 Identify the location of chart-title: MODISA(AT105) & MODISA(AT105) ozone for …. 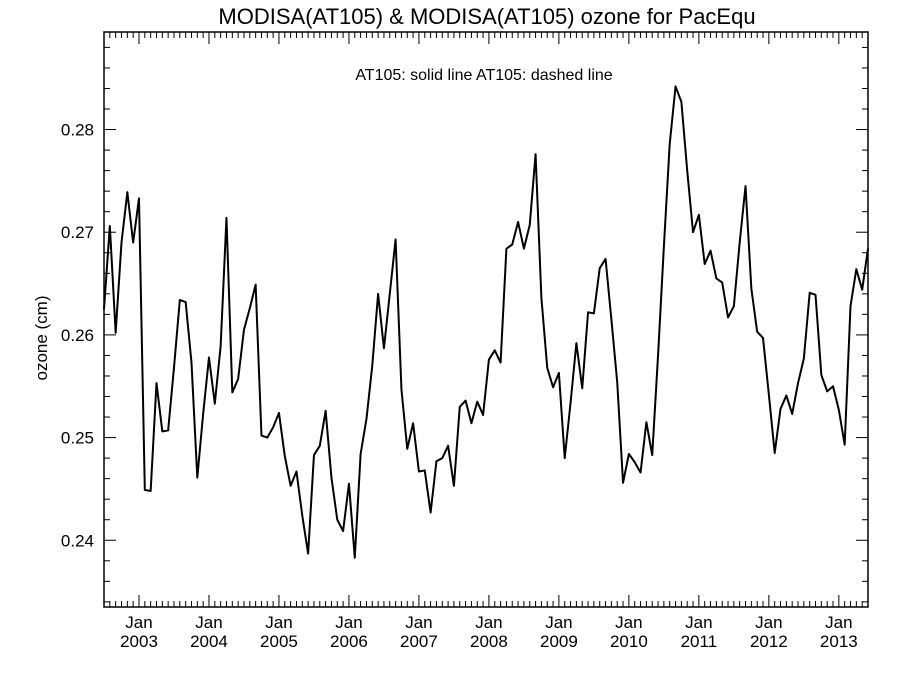
(486, 16).